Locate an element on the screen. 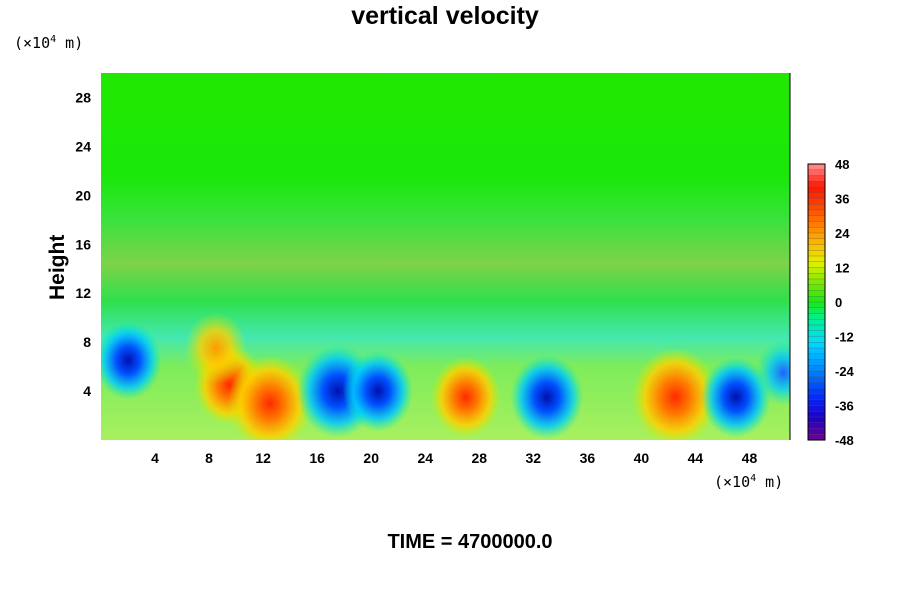 The width and height of the screenshot is (900, 600). x-tick-label: 16 is located at coordinates (317, 458).